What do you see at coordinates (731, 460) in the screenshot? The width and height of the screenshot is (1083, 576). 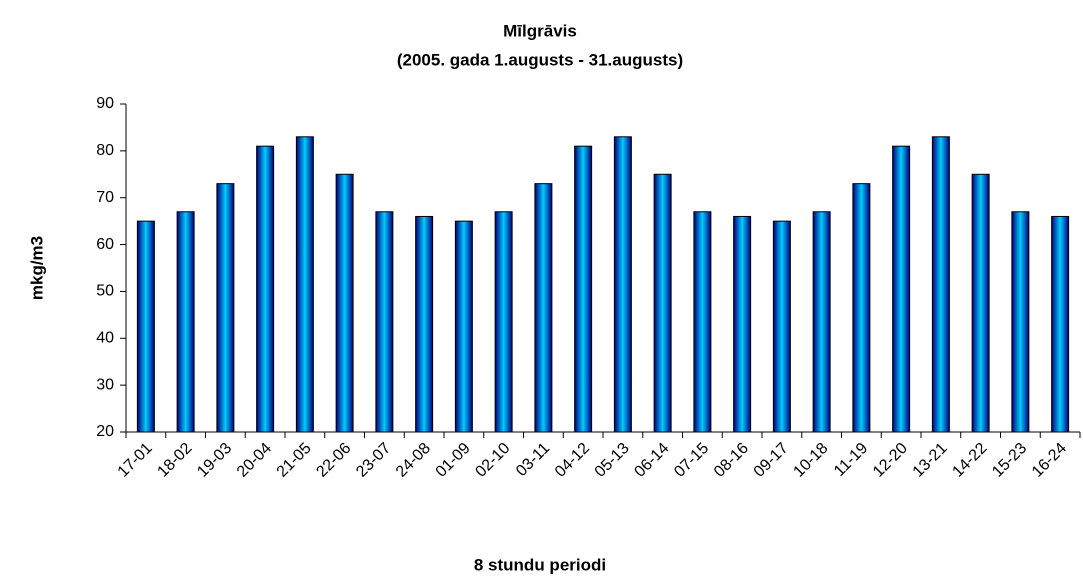 I see `x-tick-label: 08-16` at bounding box center [731, 460].